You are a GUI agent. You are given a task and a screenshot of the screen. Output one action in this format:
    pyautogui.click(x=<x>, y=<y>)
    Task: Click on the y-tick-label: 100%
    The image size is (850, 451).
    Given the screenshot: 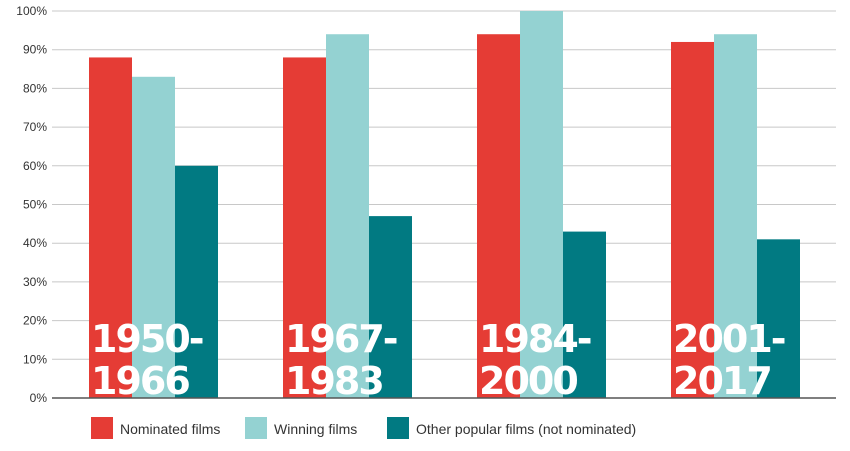 What is the action you would take?
    pyautogui.click(x=31, y=11)
    